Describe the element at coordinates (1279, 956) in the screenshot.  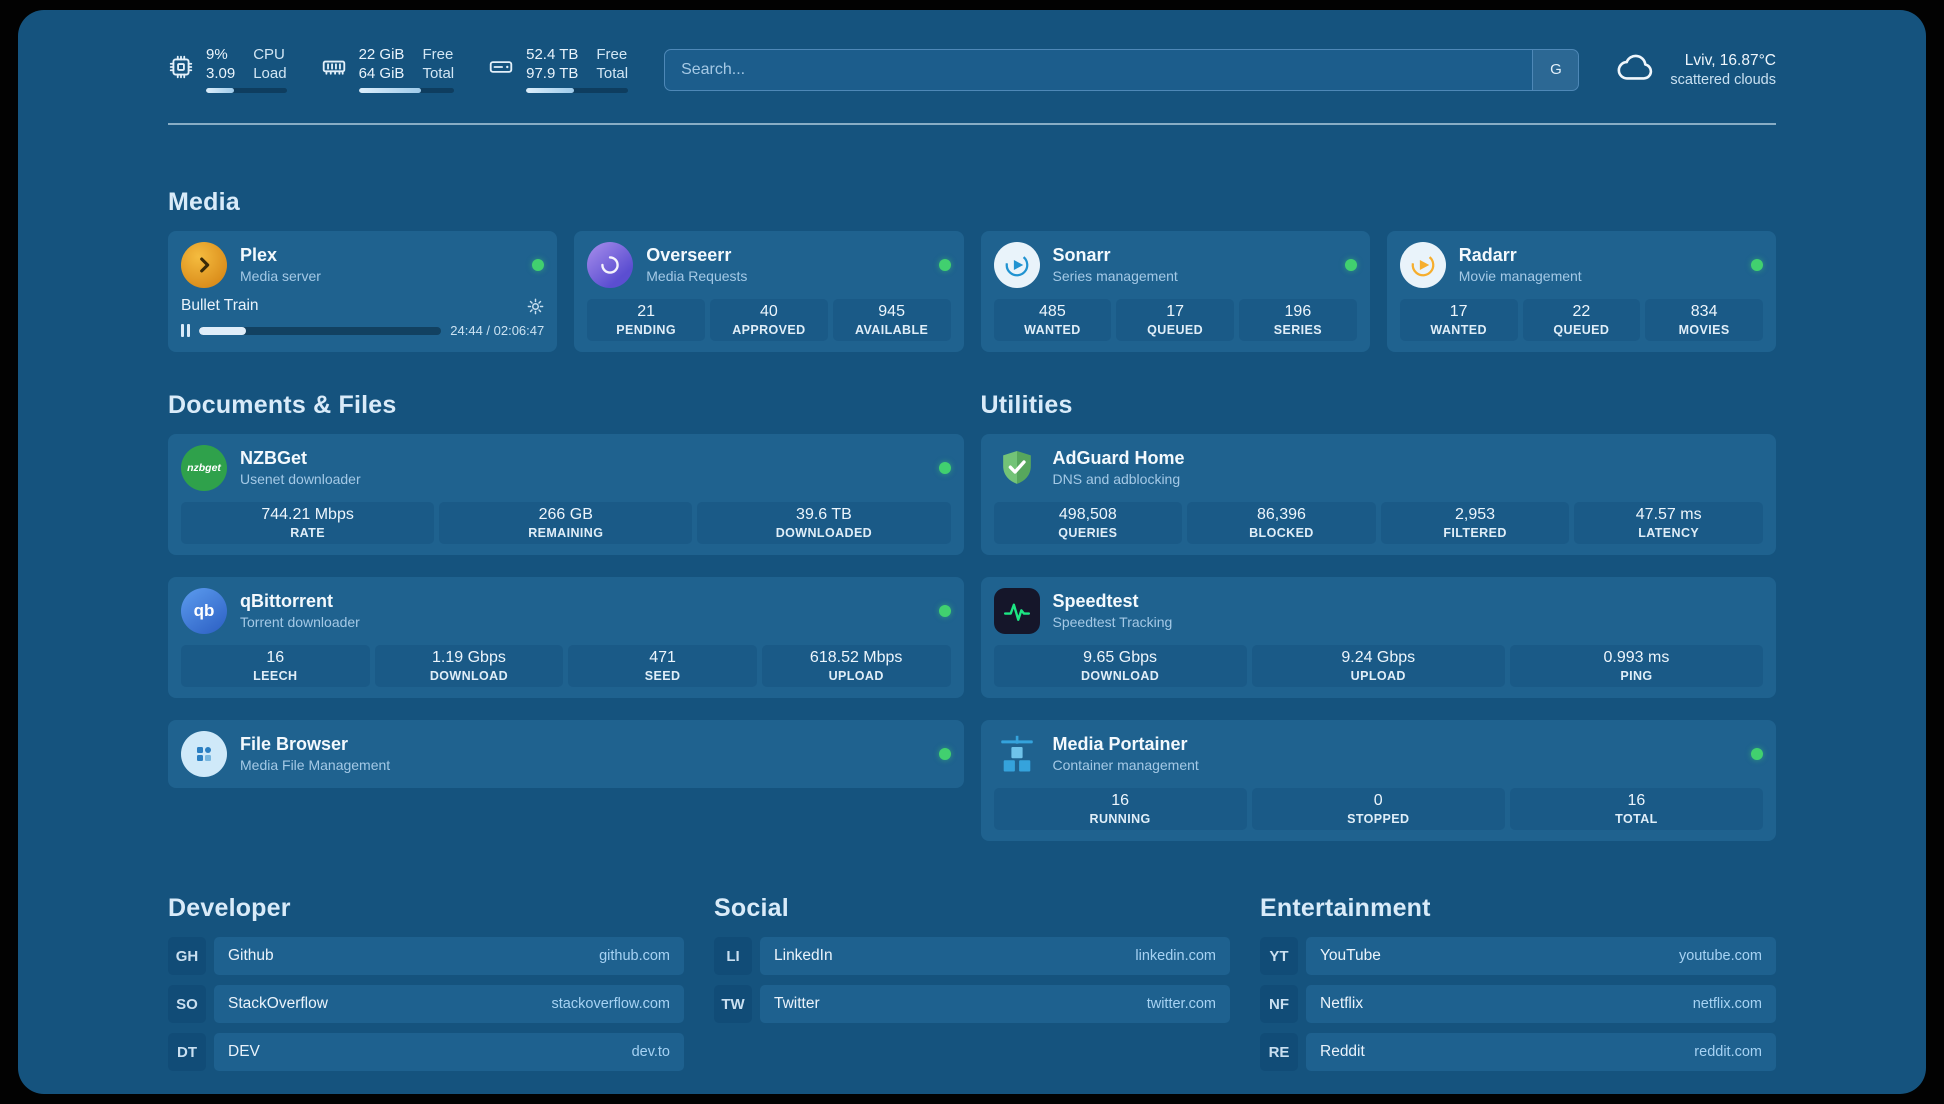
I see `youtube-icon: YT` at that location.